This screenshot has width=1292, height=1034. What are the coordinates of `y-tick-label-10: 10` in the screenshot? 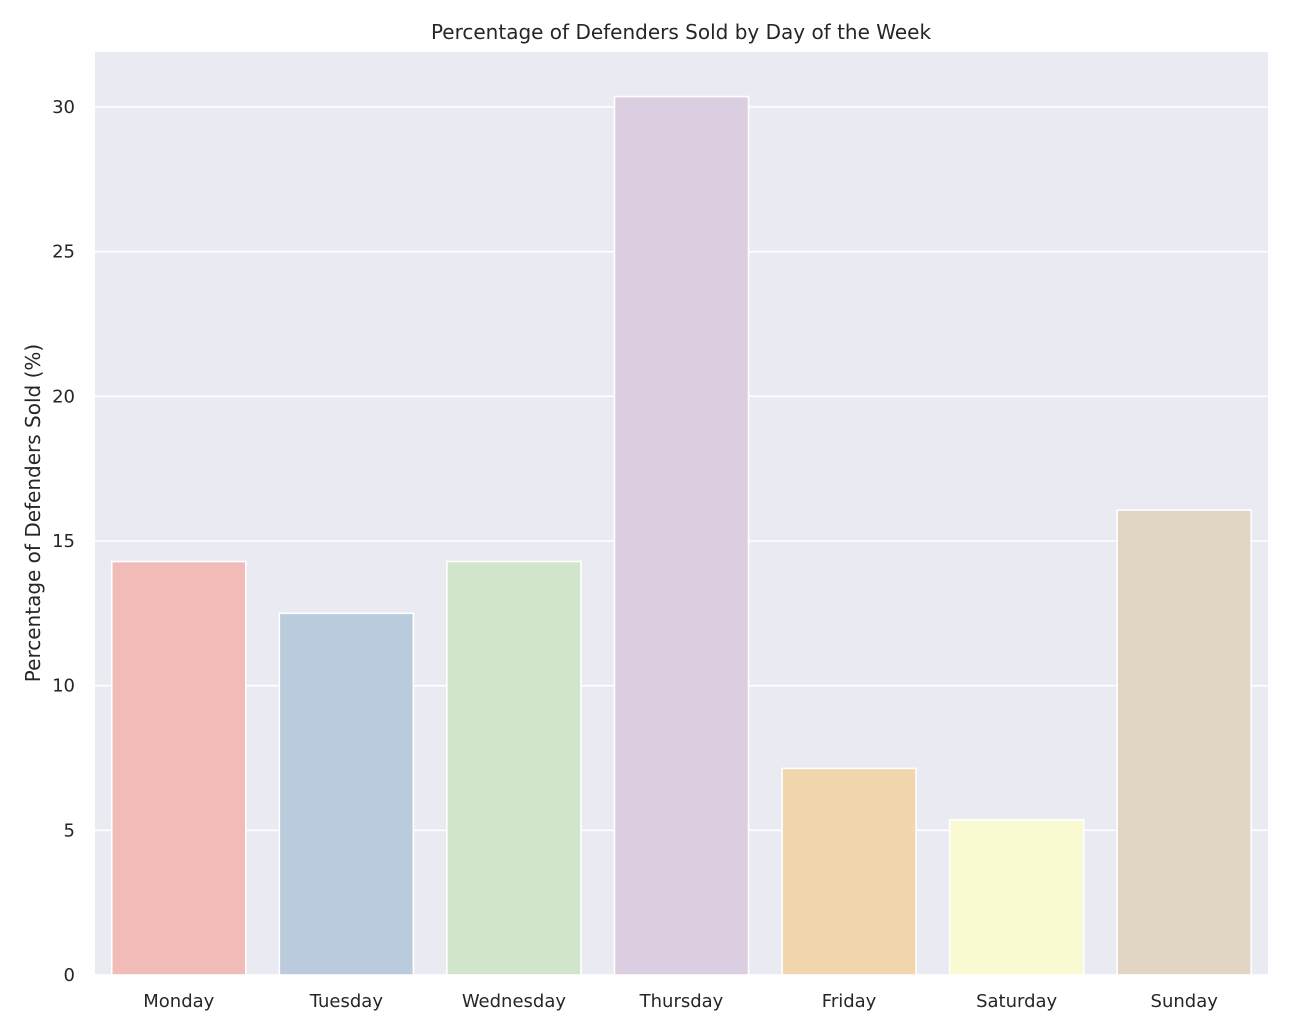 It's located at (63, 686).